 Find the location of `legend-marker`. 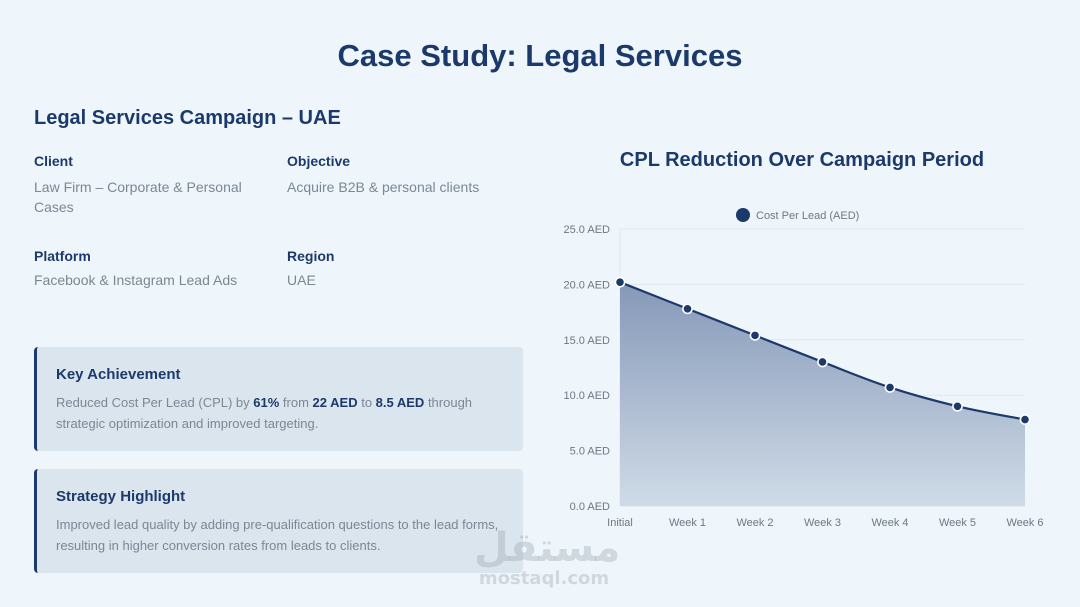

legend-marker is located at coordinates (743, 215).